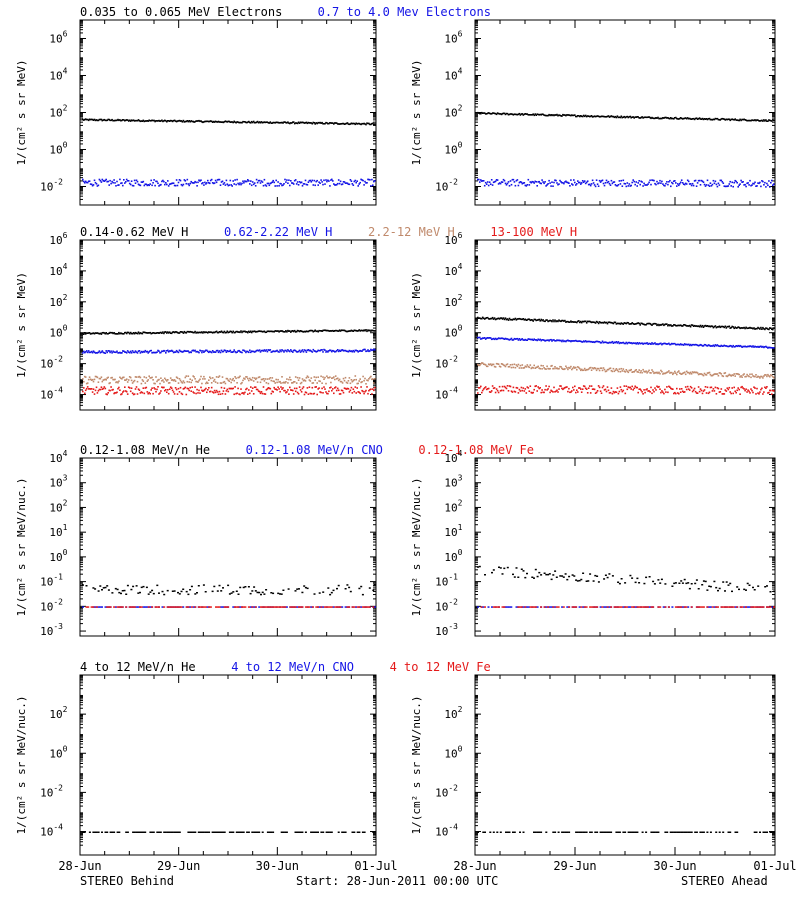 The image size is (800, 900). What do you see at coordinates (51, 581) in the screenshot?
I see `y-tick-label: 10-1` at bounding box center [51, 581].